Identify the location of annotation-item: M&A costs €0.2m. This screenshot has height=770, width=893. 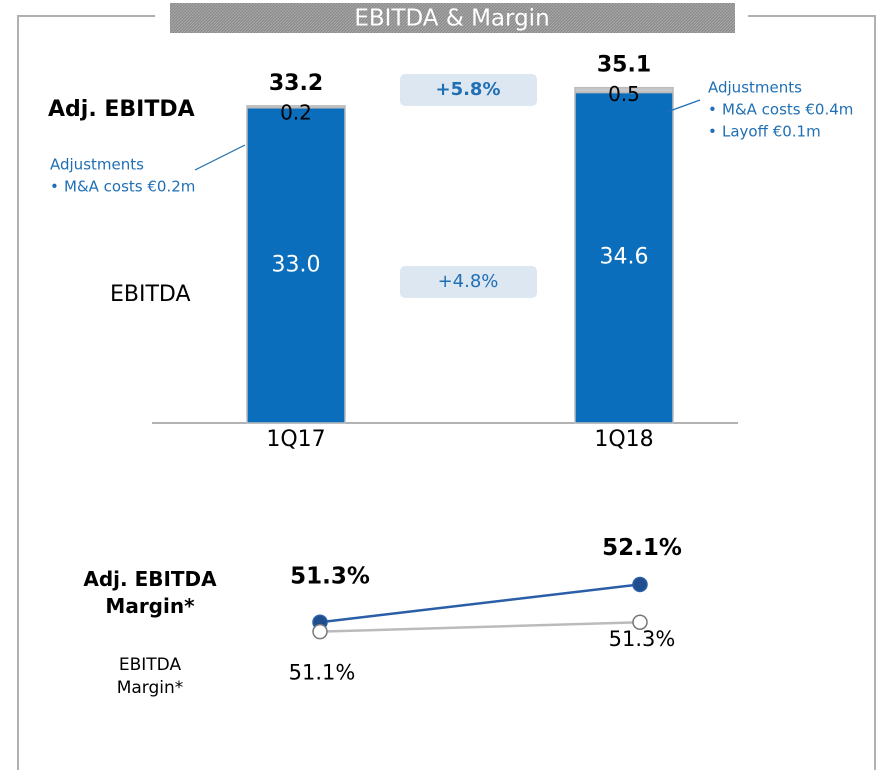
(129, 187).